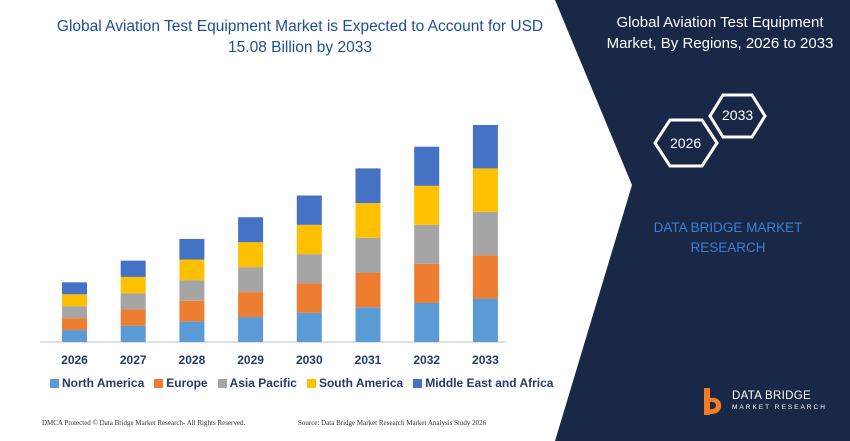  I want to click on x-tick-label: 2027, so click(133, 360).